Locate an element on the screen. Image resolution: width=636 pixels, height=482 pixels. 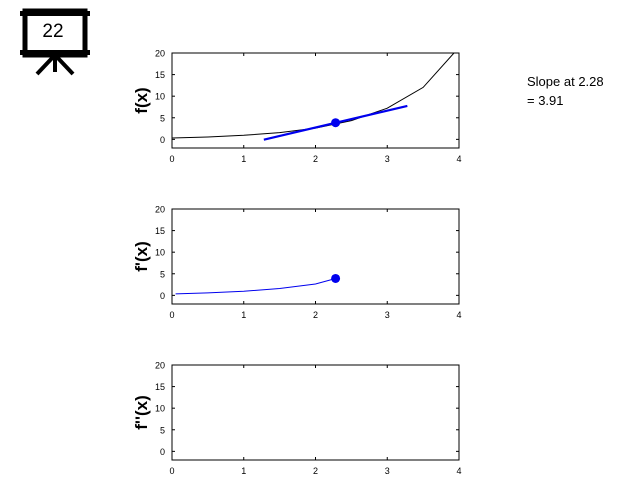
y-axis-label: f(x) is located at coordinates (141, 100).